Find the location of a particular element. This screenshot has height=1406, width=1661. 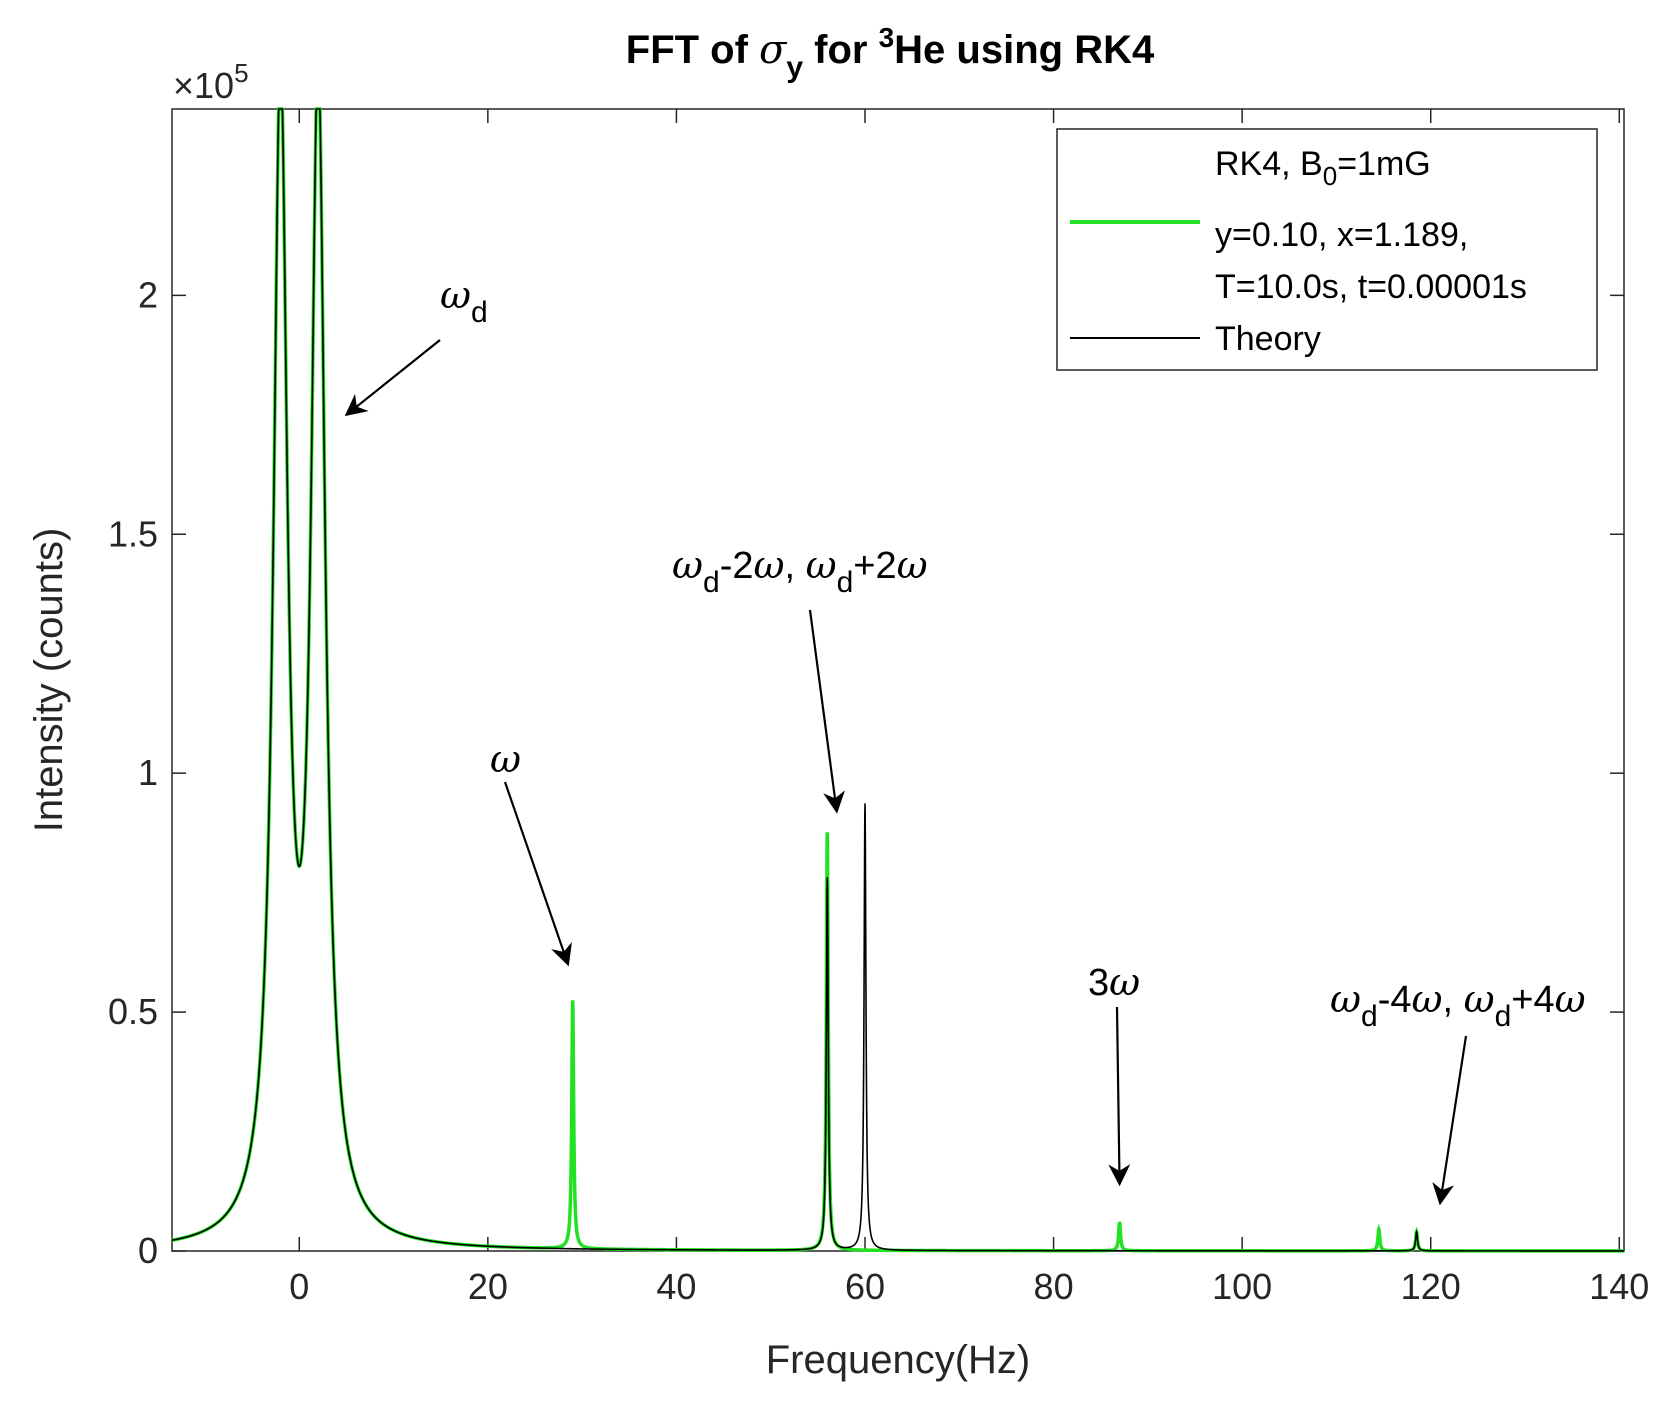

annotation-omega-d: ωd is located at coordinates (464, 301).